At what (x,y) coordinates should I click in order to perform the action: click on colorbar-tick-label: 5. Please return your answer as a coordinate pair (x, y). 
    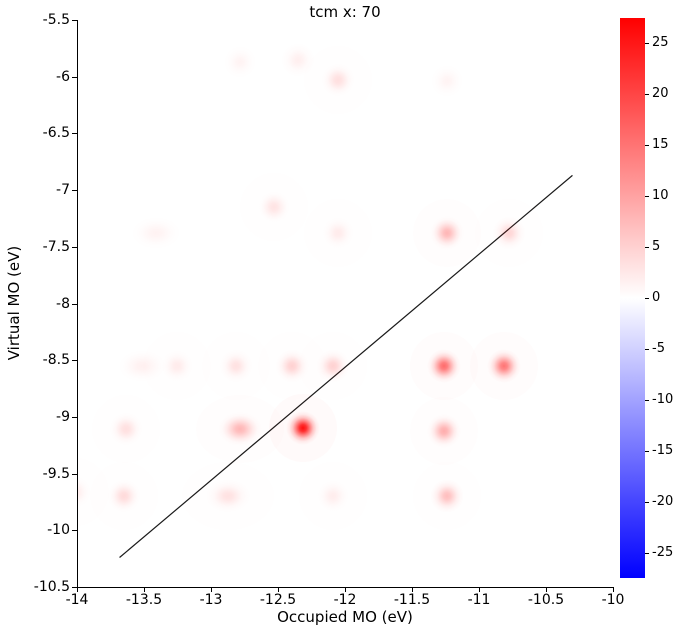
    Looking at the image, I should click on (656, 247).